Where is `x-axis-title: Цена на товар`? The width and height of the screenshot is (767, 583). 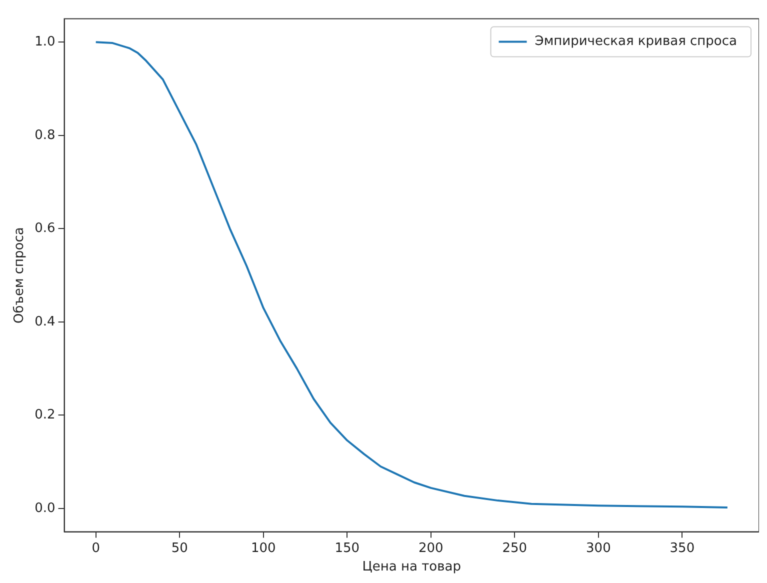 x-axis-title: Цена на товар is located at coordinates (411, 567).